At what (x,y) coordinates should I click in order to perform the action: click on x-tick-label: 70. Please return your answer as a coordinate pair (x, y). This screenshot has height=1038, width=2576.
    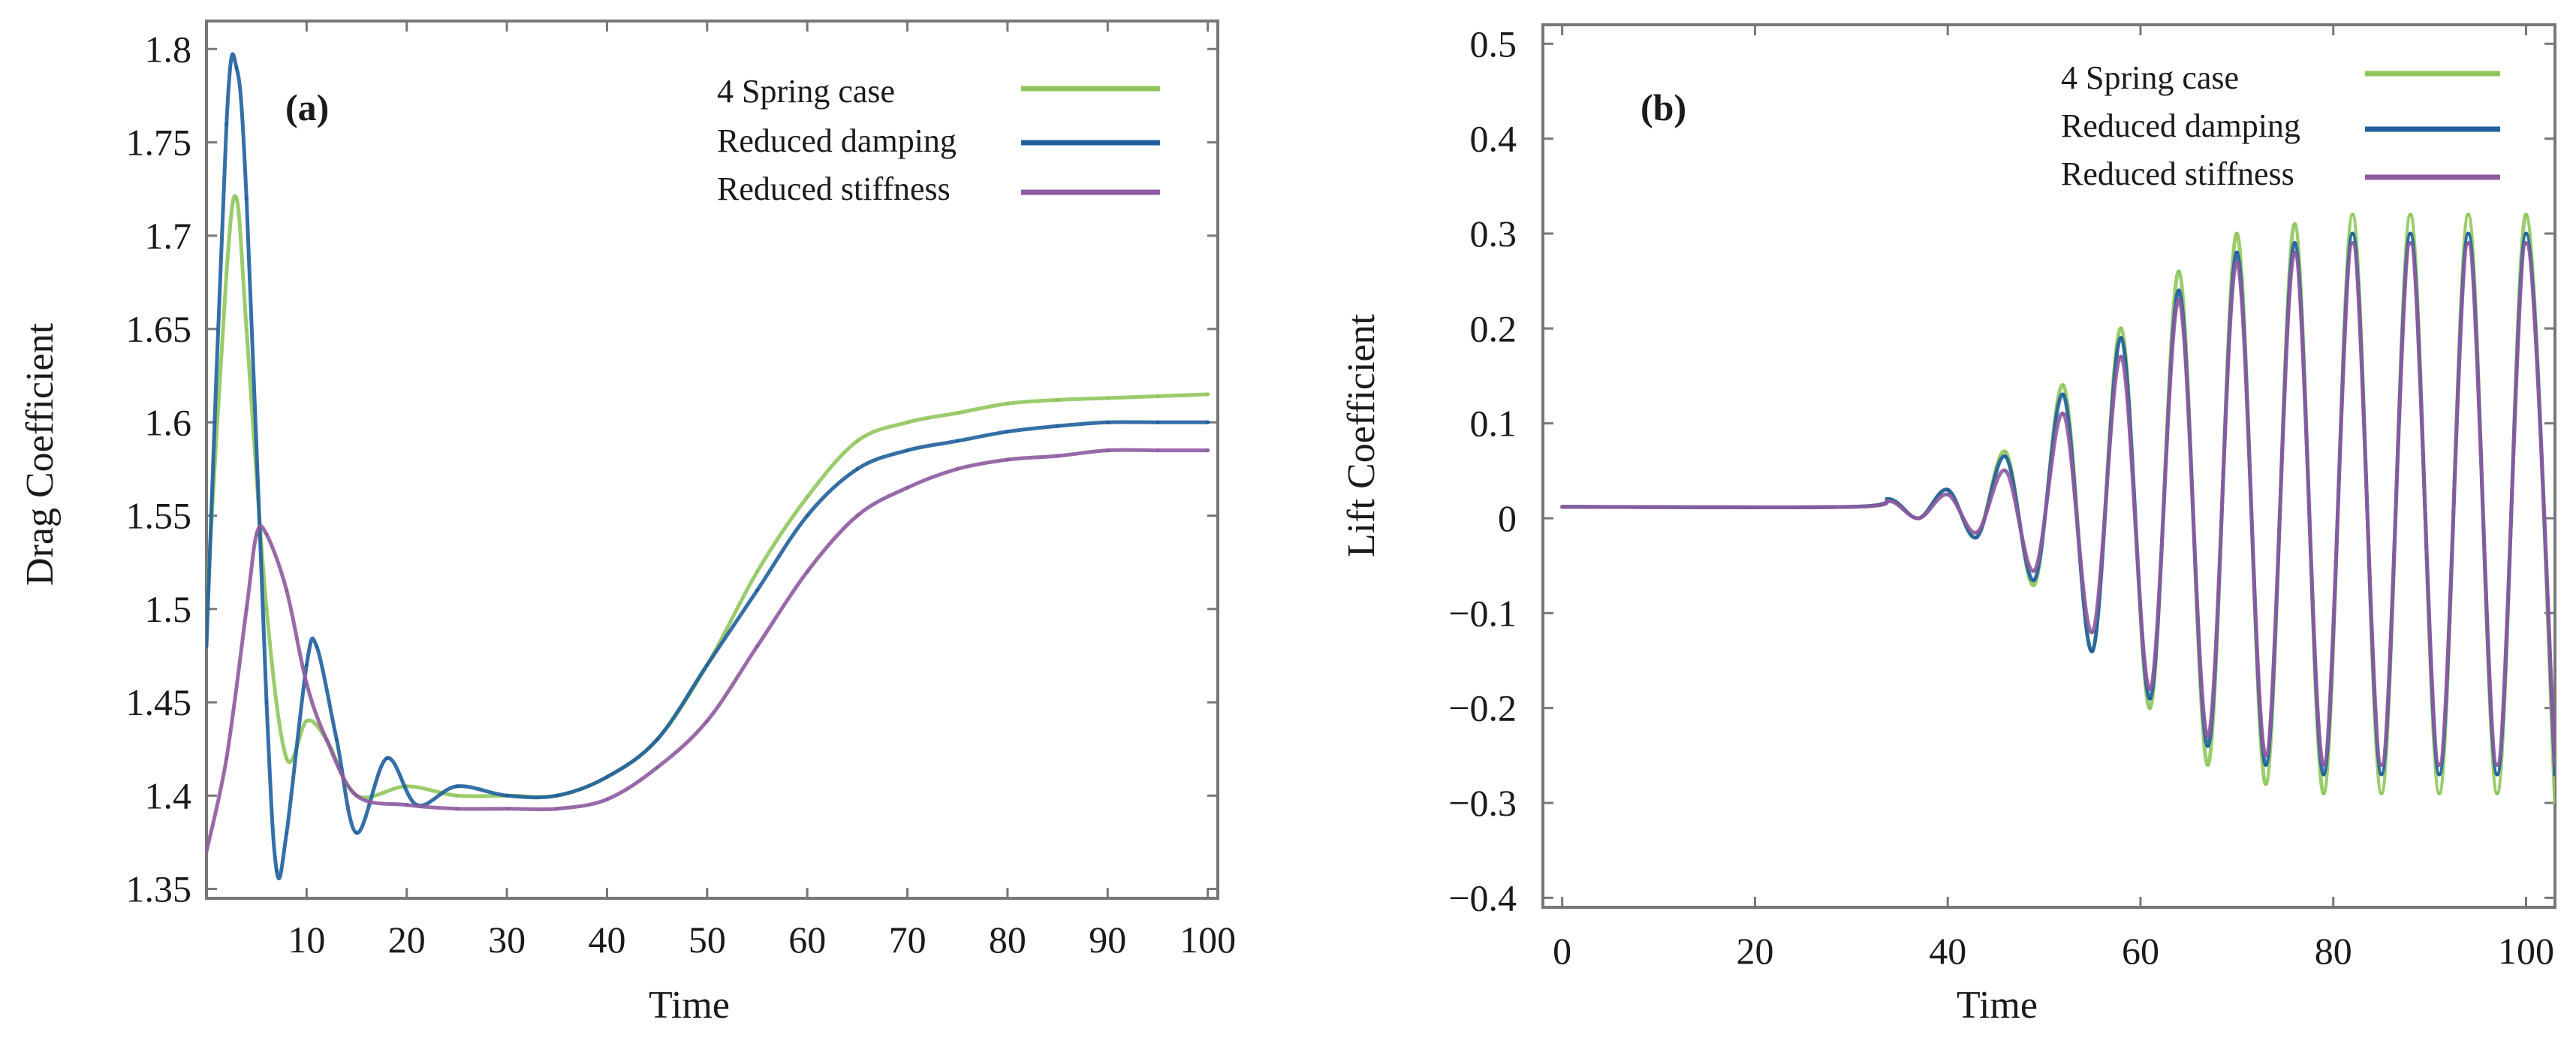
    Looking at the image, I should click on (907, 940).